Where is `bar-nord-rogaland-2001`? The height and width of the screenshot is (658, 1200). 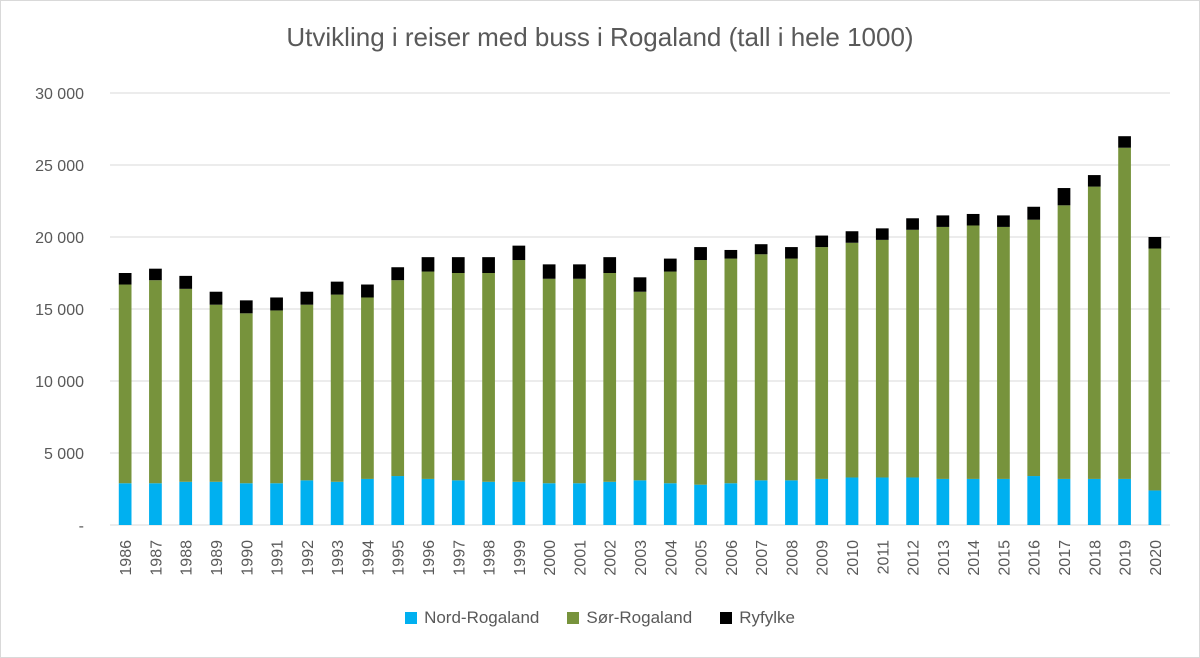 bar-nord-rogaland-2001 is located at coordinates (579, 504).